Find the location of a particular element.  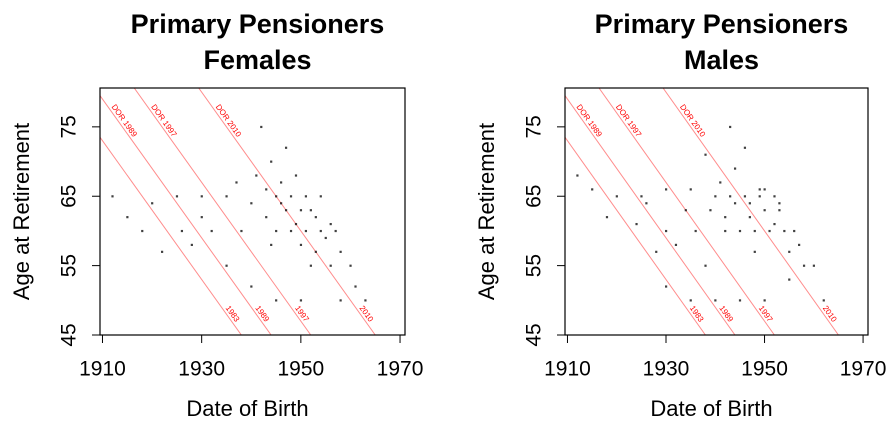

y-tick-label: 55 is located at coordinates (69, 265).